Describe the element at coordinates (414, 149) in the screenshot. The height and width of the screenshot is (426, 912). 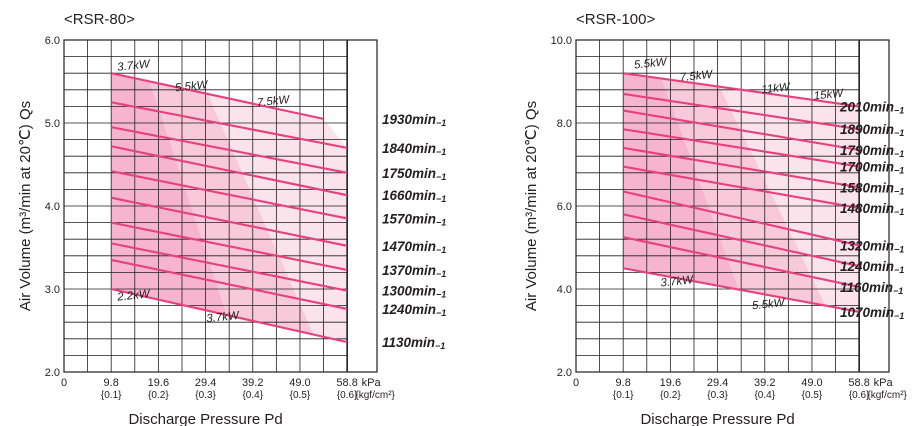
I see `speed-label: 1840min−1` at that location.